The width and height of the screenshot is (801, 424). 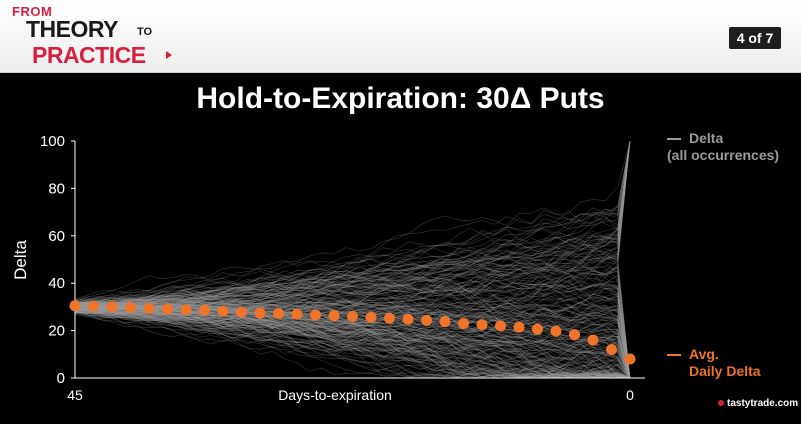 What do you see at coordinates (721, 403) in the screenshot?
I see `cherry-icon` at bounding box center [721, 403].